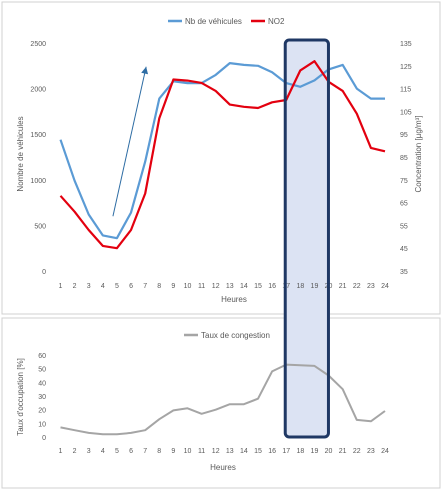 The image size is (444, 493). Describe the element at coordinates (38, 90) in the screenshot. I see `y-tick-label: 2000` at that location.